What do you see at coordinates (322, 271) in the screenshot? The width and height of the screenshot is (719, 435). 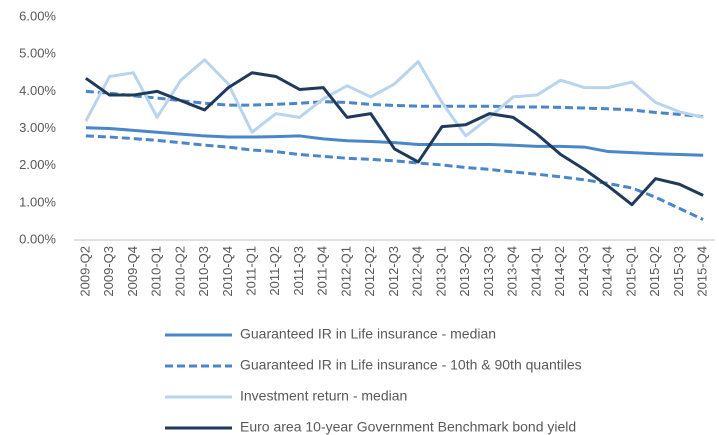 I see `x-tick-label: 2011-Q4` at bounding box center [322, 271].